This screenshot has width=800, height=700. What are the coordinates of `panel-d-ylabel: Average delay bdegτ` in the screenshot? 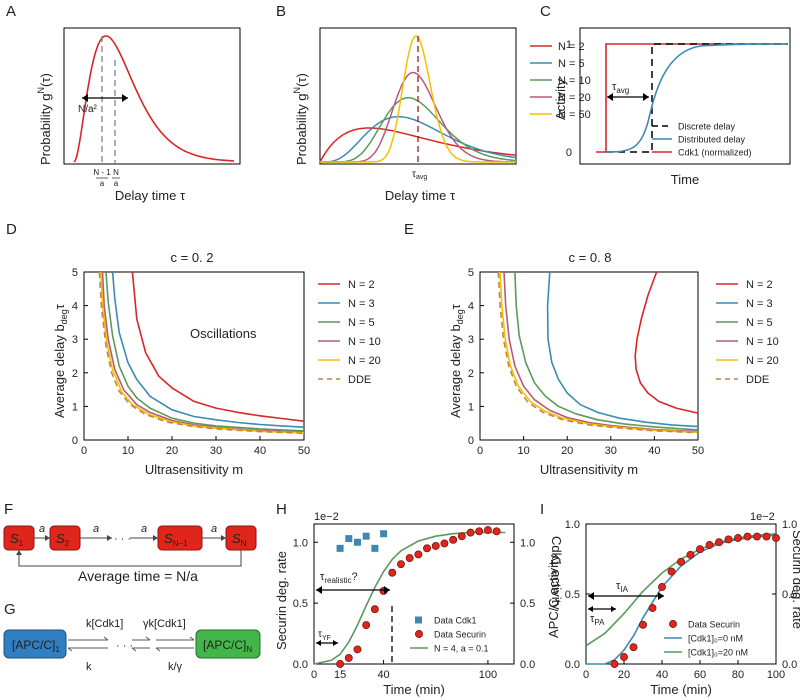 It's located at (60, 360).